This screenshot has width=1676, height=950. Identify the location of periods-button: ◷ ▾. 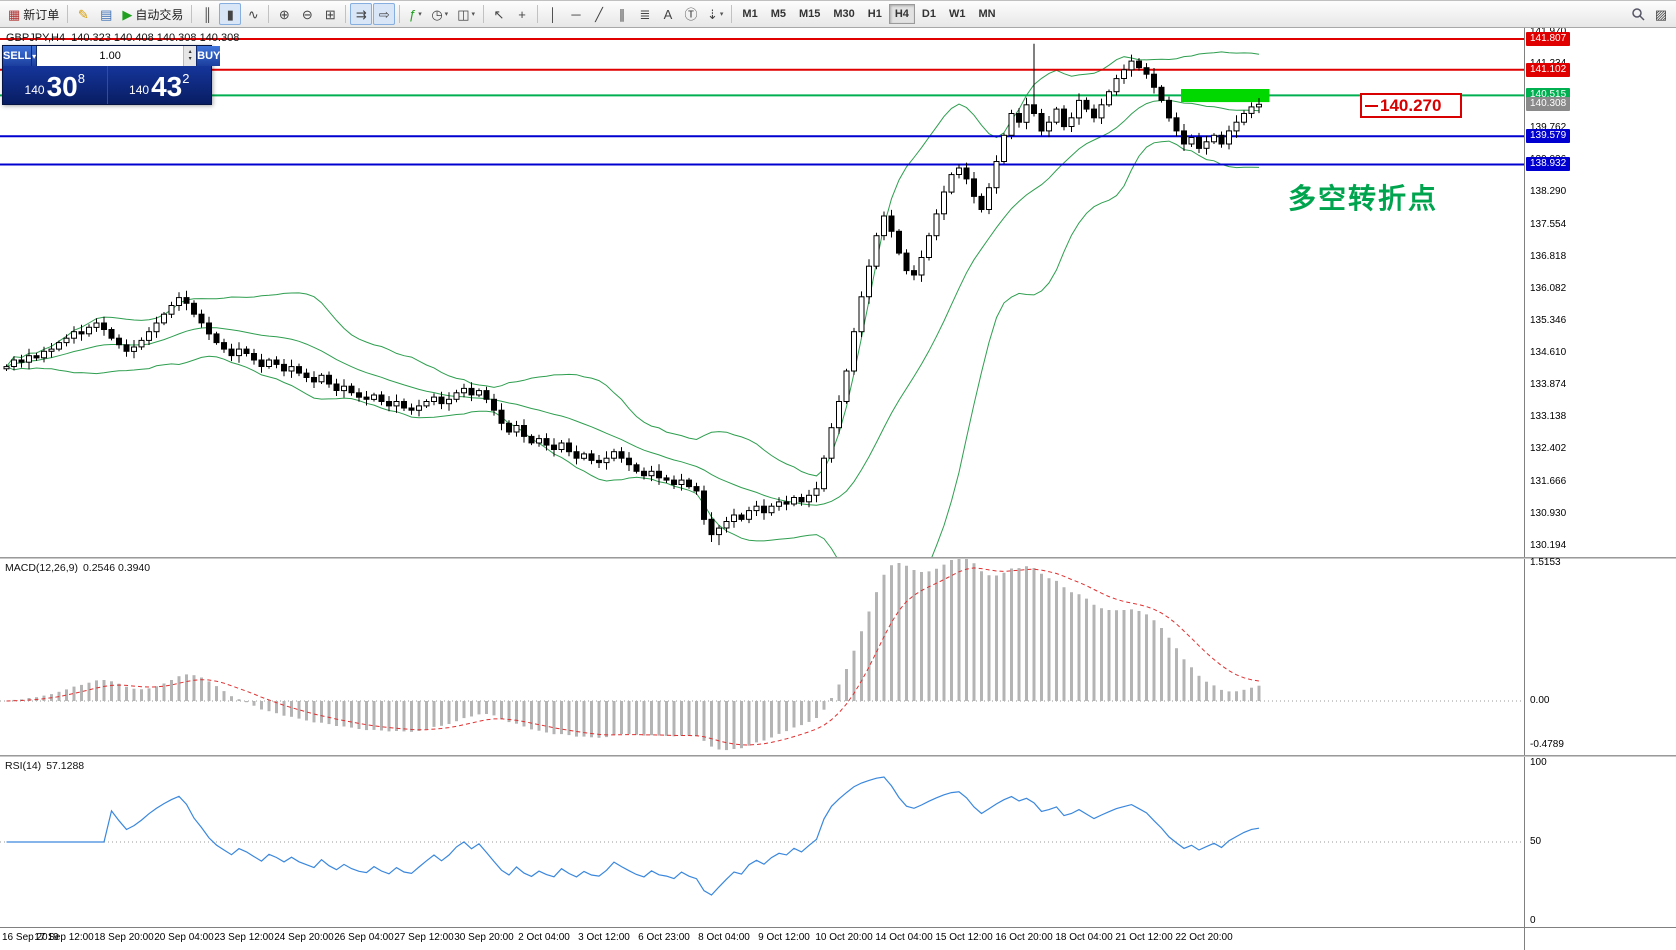
(439, 14).